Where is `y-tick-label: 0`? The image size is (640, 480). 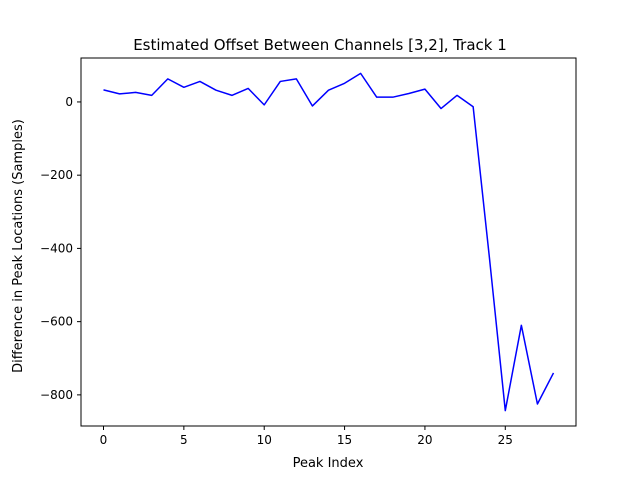 y-tick-label: 0 is located at coordinates (69, 102).